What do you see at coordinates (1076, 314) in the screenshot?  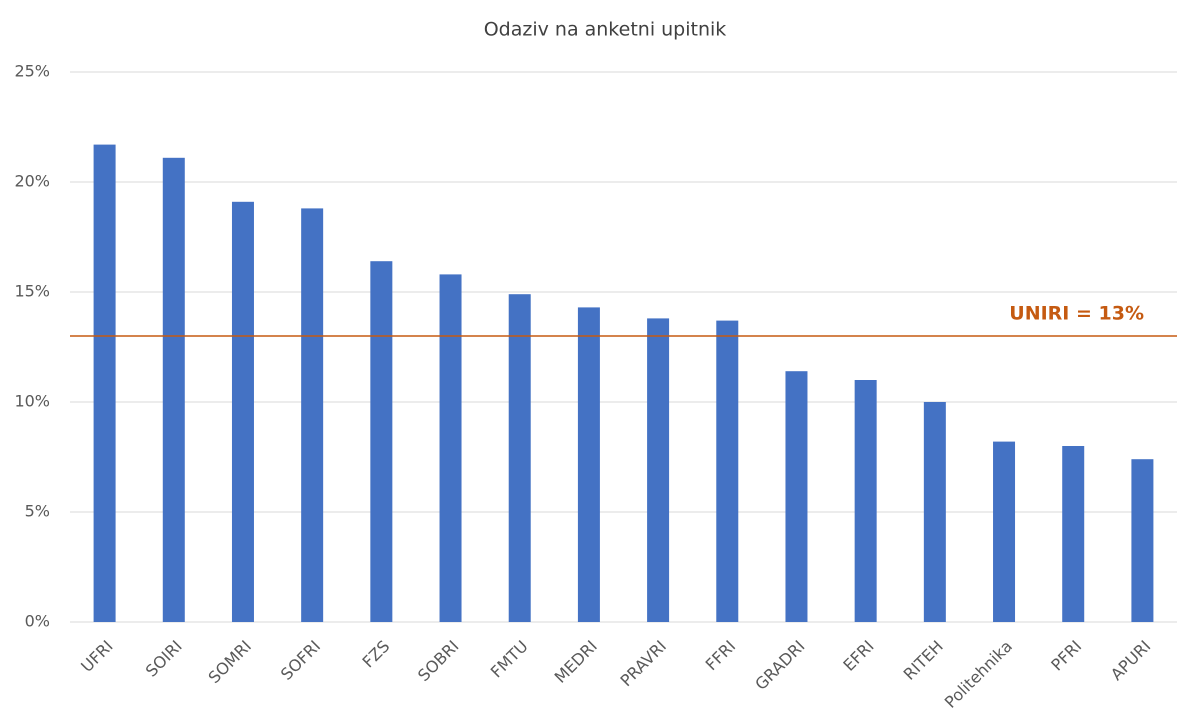 I see `reference-label: UNIRI = 13%` at bounding box center [1076, 314].